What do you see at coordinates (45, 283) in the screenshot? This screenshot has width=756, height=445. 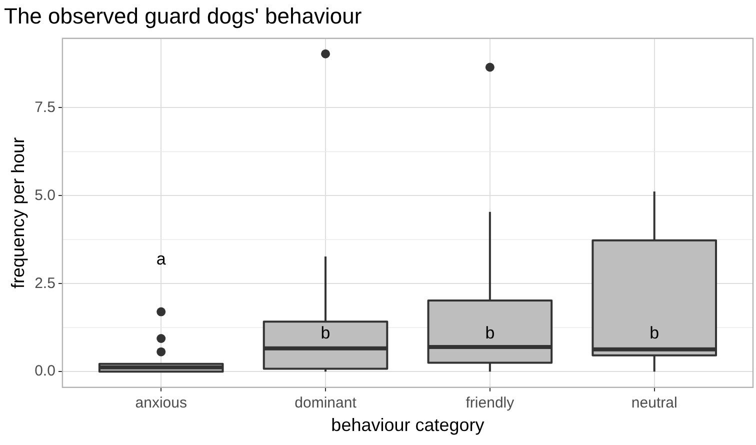 I see `y-tick-label: 2.5` at bounding box center [45, 283].